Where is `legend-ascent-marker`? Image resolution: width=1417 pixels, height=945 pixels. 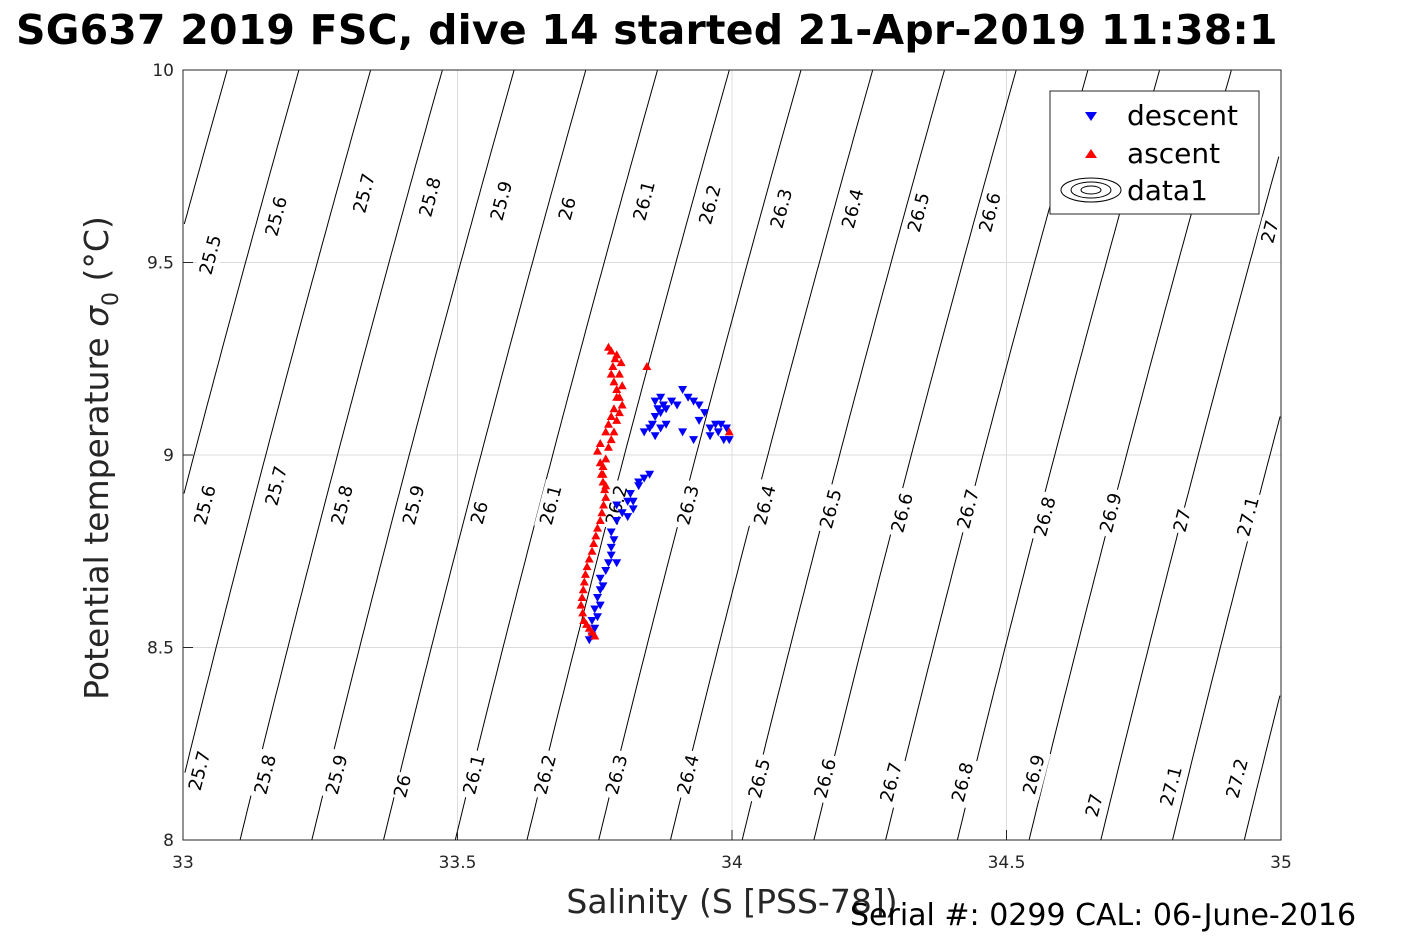
legend-ascent-marker is located at coordinates (1091, 153).